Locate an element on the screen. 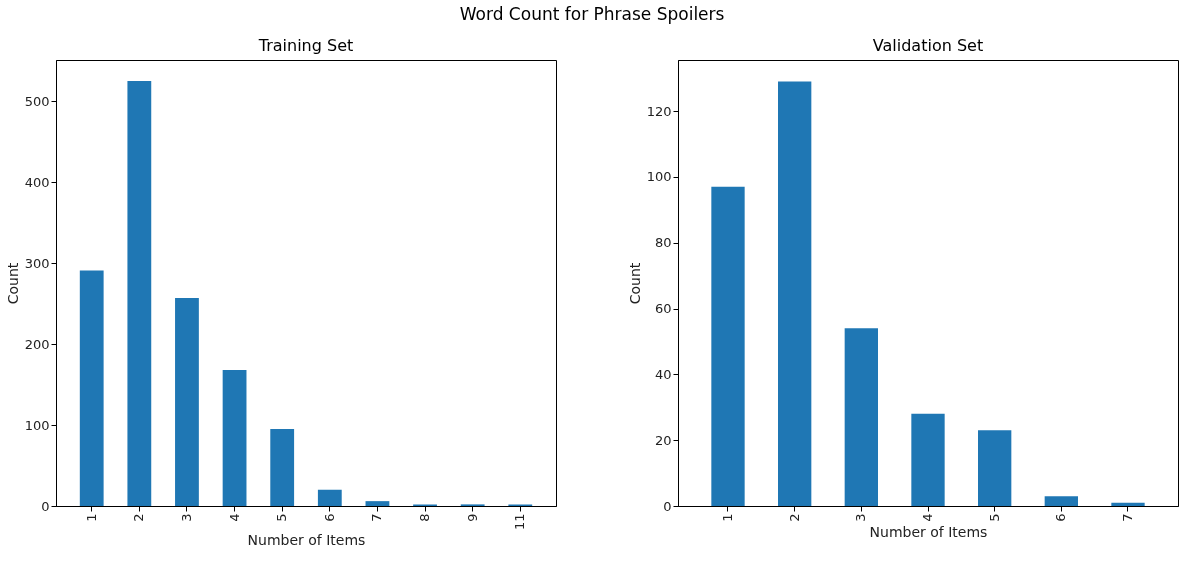  y-tick-label: 500 is located at coordinates (37, 101).